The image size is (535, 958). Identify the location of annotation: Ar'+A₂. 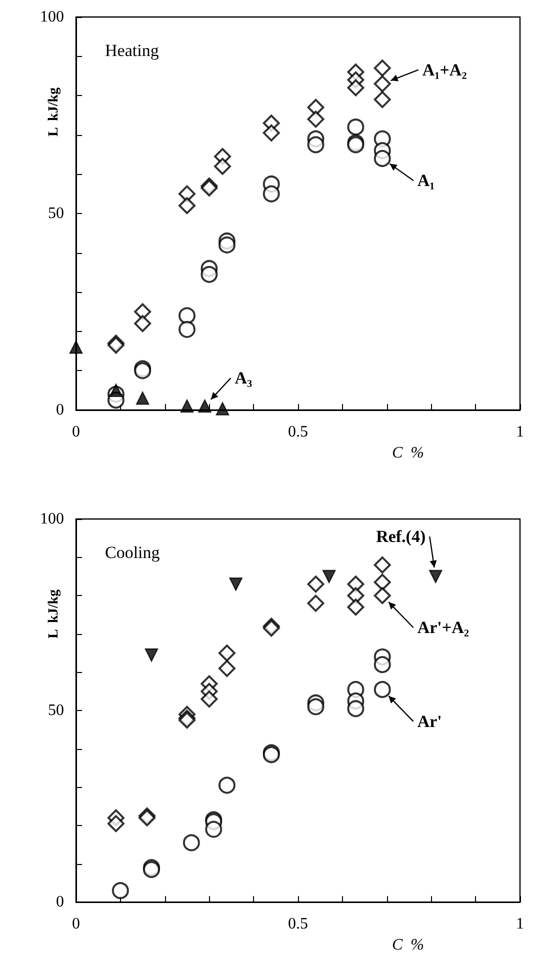
(443, 628).